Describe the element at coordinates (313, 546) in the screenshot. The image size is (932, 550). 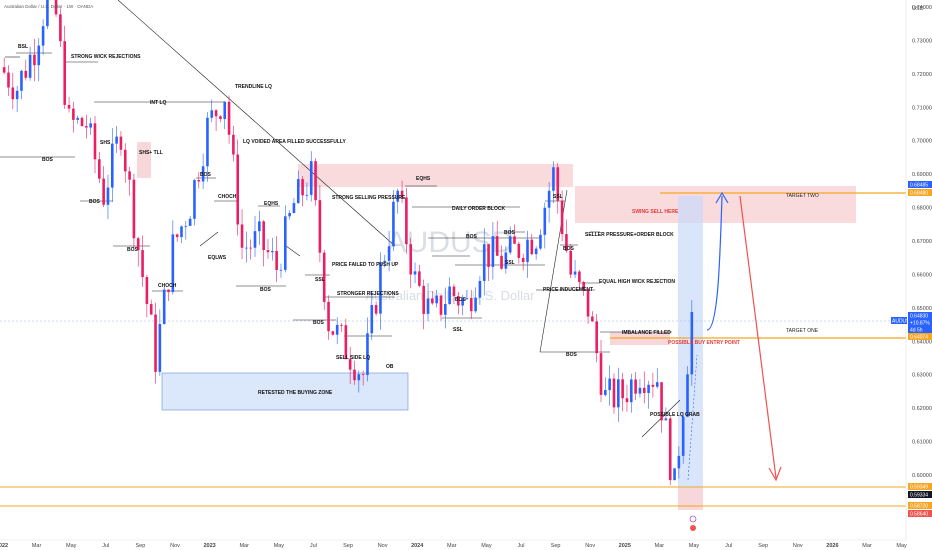
I see `time-tick-label: Jul` at that location.